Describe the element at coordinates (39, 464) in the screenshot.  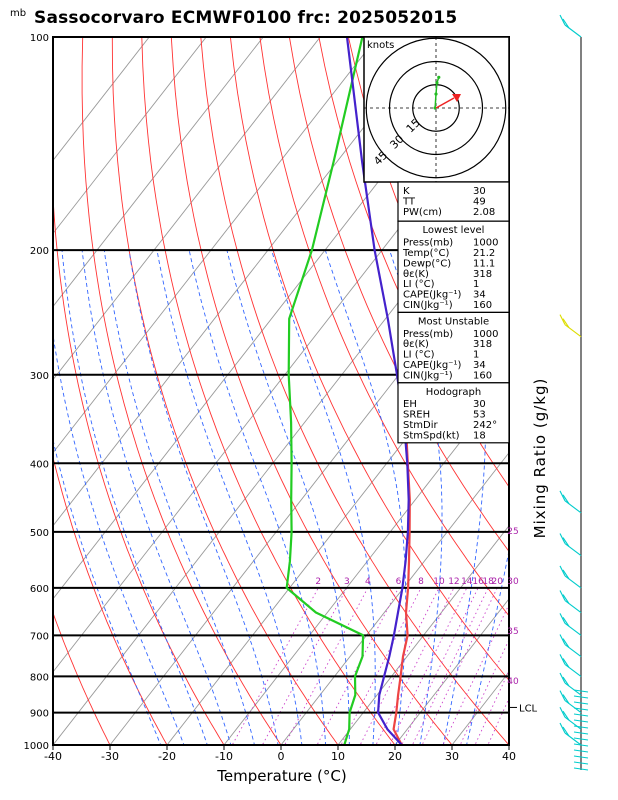
I see `pressure-tick-label: 400` at that location.